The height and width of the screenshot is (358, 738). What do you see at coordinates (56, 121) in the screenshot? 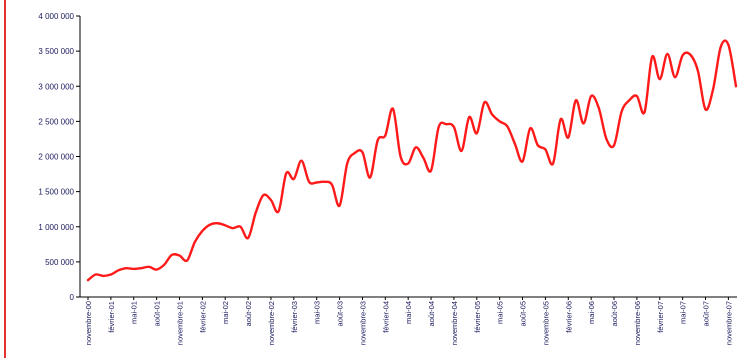
I see `y-tick-label: 2 500 000` at bounding box center [56, 121].